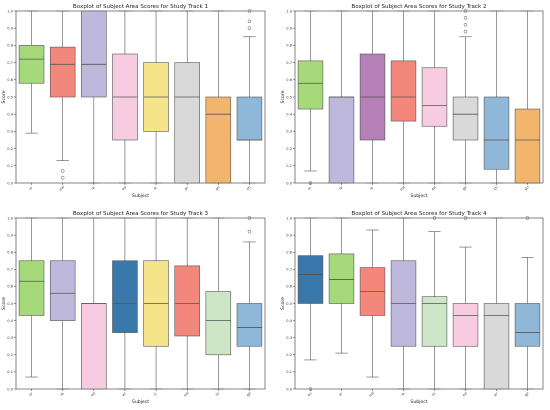 The width and height of the screenshot is (550, 410). I want to click on x-tick-label: si, so click(371, 188).